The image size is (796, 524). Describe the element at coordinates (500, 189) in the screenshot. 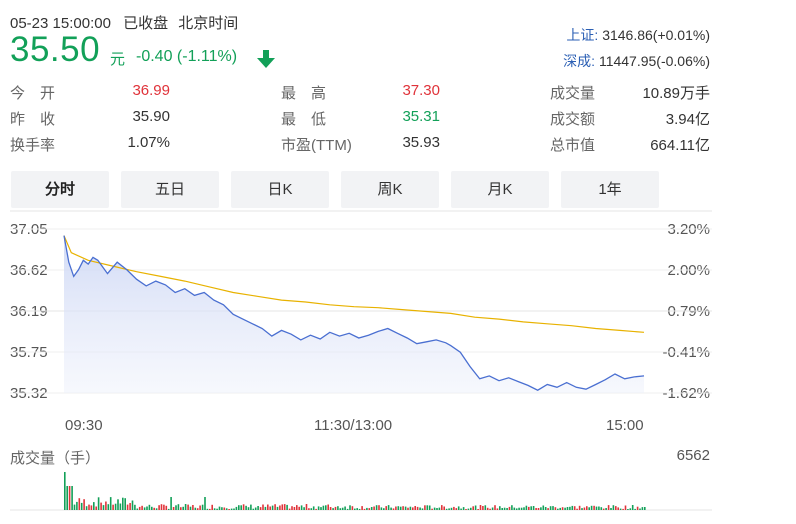

I see `tab-monthly-k: 月K` at that location.